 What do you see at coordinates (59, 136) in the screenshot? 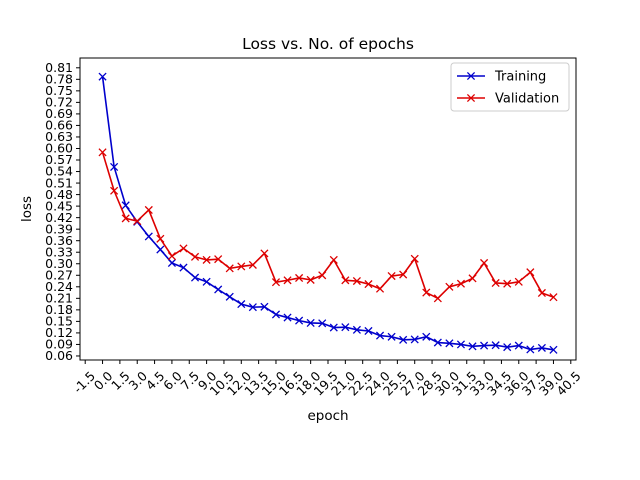
I see `y-tick-label: 0.63` at bounding box center [59, 136].